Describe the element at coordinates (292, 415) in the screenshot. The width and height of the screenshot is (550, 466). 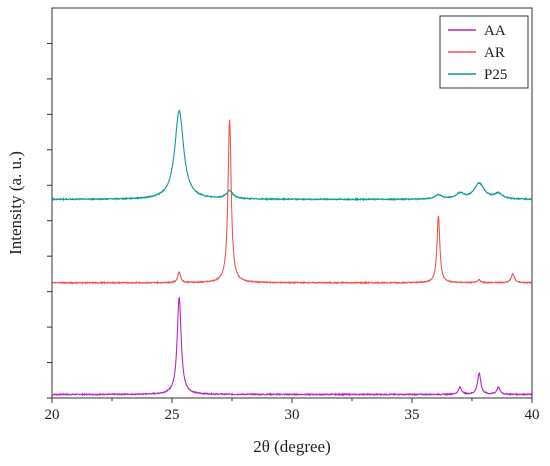
I see `x-tick-label: 30` at that location.